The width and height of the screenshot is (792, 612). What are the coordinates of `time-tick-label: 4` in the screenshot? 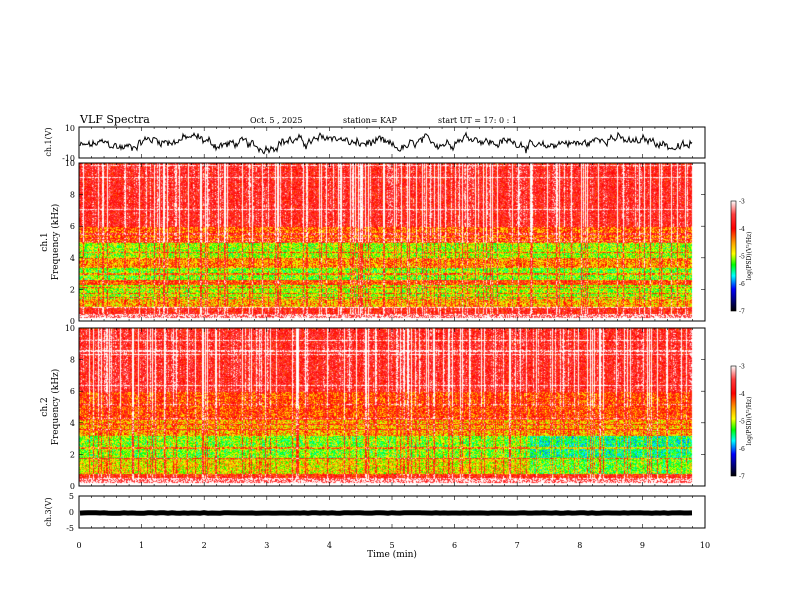 It's located at (329, 545).